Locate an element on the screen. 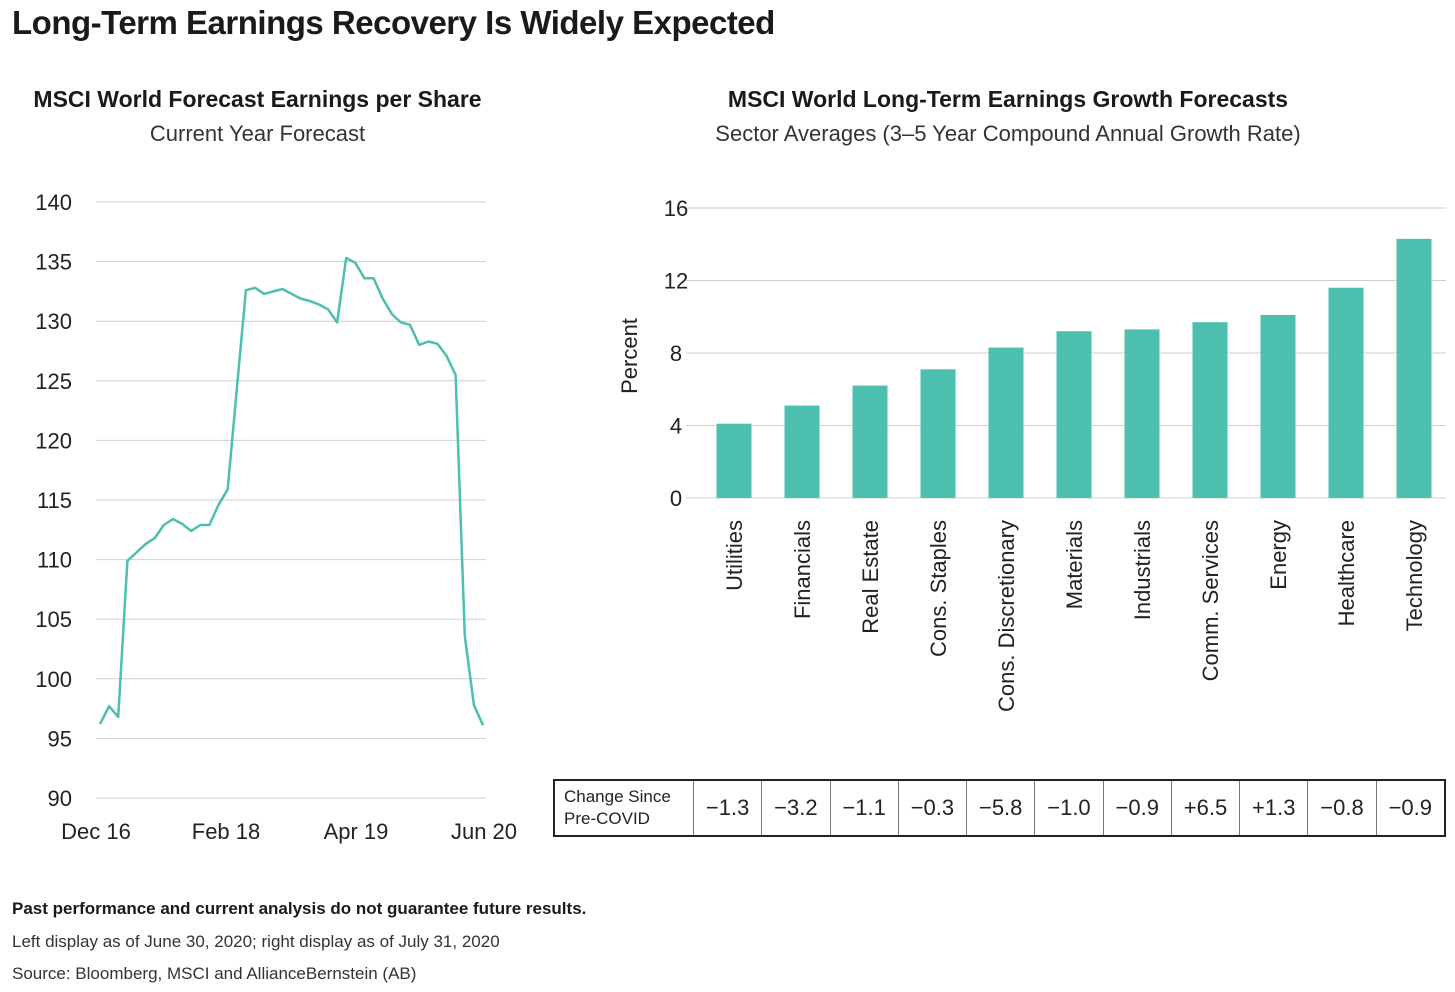 The width and height of the screenshot is (1455, 992). category-label: Technology is located at coordinates (1414, 575).